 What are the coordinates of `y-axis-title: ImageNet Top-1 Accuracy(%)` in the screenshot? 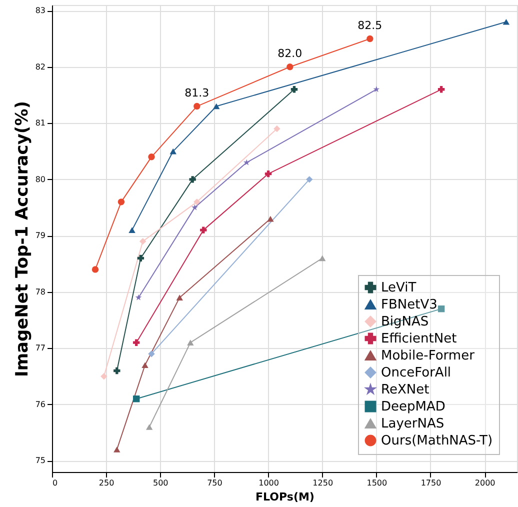 It's located at (22, 239).